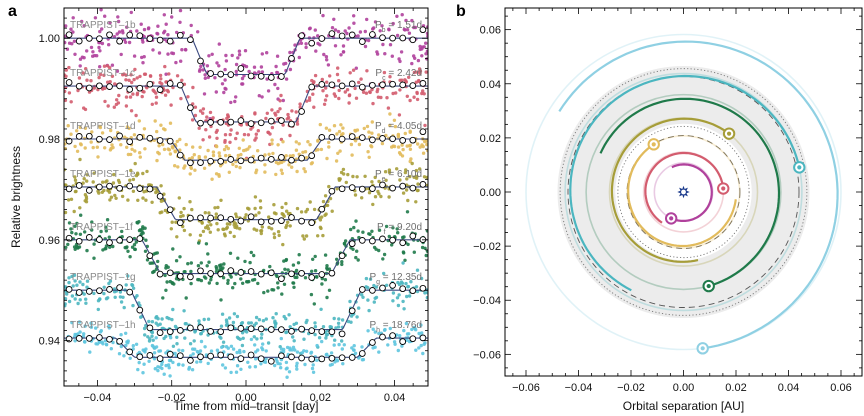 The height and width of the screenshot is (416, 864). I want to click on x-tick-label: 0.00, so click(245, 398).